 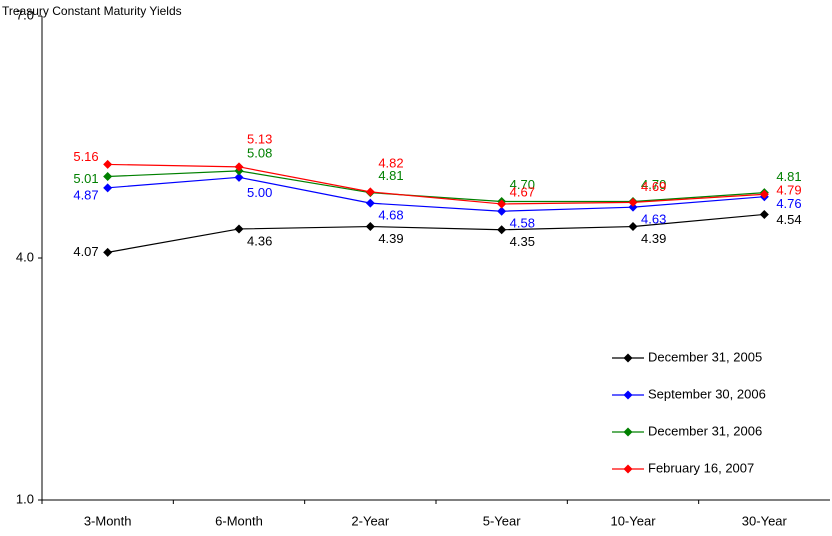 I want to click on data-label: 4.69, so click(x=653, y=186).